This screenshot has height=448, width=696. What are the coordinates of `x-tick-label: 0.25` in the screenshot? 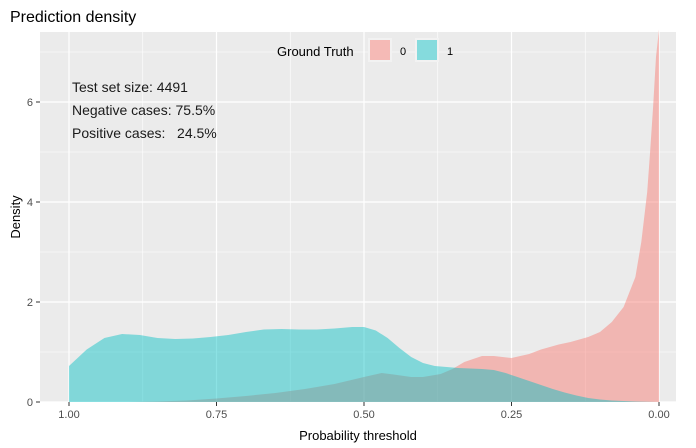 It's located at (511, 415).